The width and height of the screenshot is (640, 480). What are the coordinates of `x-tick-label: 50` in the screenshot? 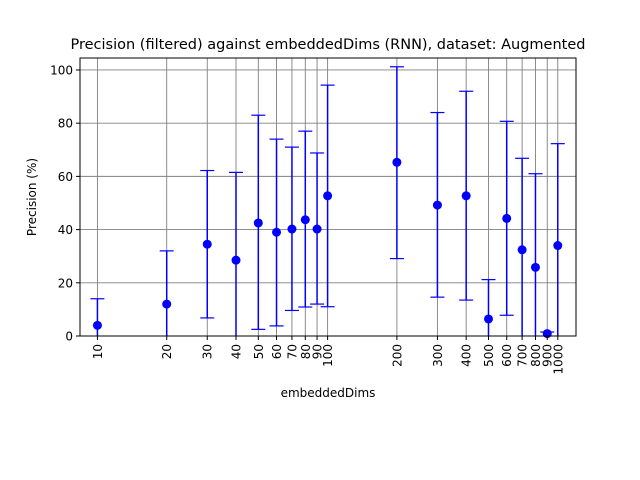 It's located at (259, 351).